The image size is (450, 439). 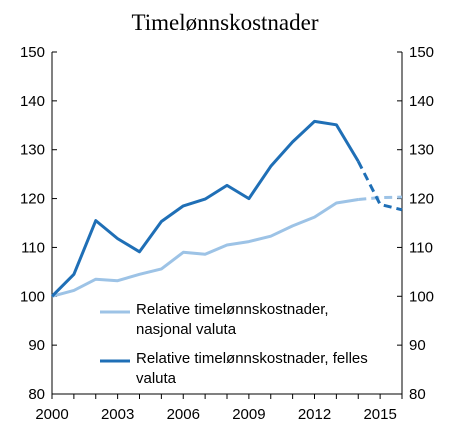 I want to click on chart-title: Timelønnskostnader, so click(x=225, y=22).